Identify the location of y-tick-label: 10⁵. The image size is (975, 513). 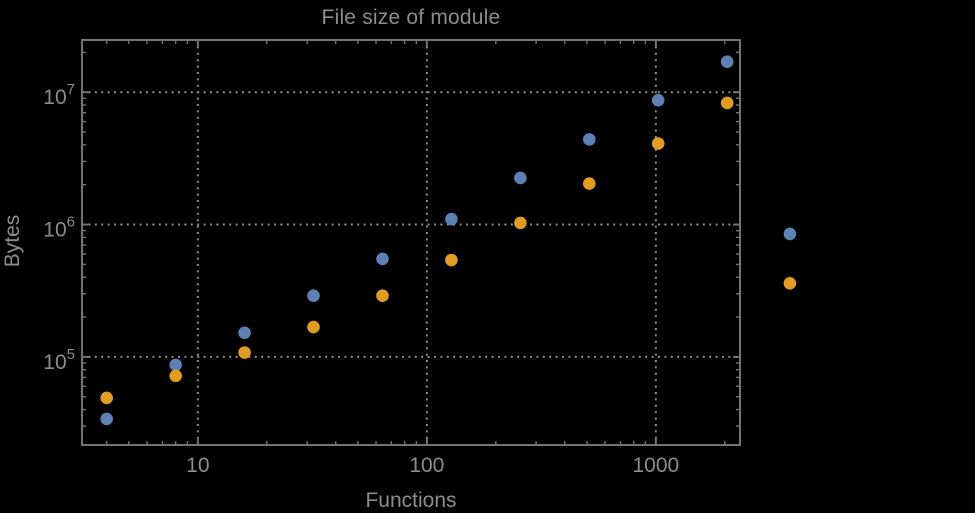
(59, 360).